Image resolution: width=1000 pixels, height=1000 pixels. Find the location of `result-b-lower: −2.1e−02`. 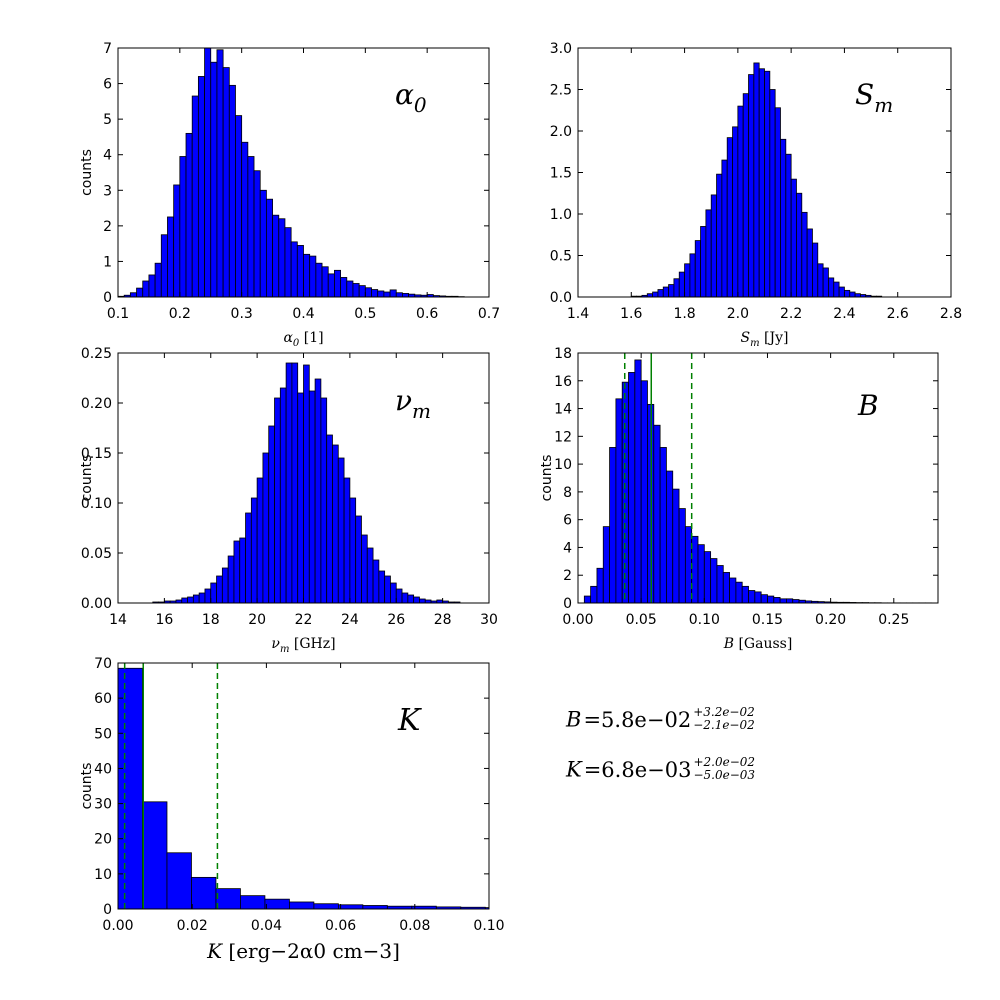

result-b-lower: −2.1e−02 is located at coordinates (724, 725).